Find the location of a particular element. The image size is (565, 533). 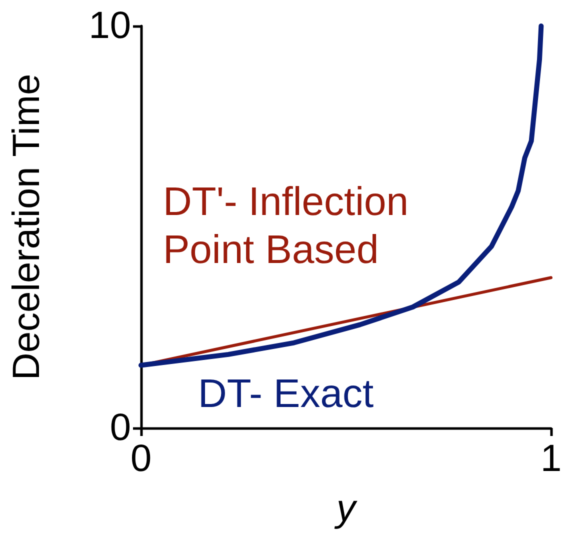

y-tick-label: 10 is located at coordinates (109, 26).